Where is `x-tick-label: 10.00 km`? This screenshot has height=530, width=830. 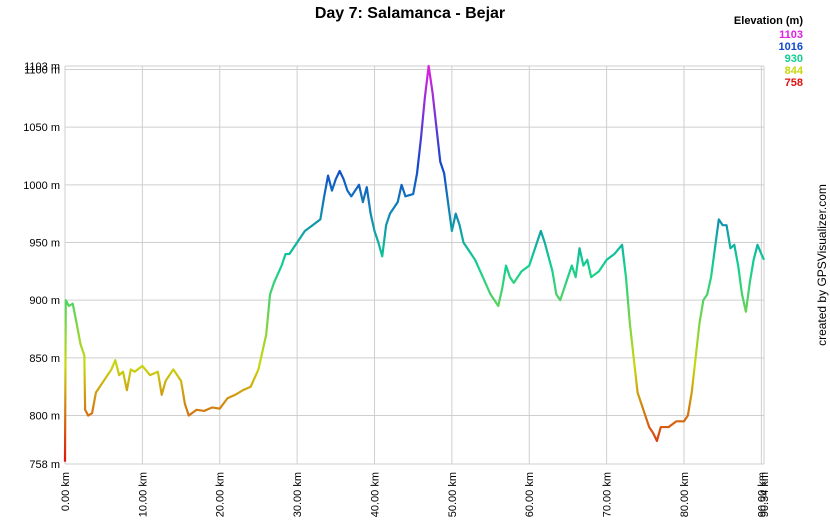
x-tick-label: 10.00 km is located at coordinates (143, 494).